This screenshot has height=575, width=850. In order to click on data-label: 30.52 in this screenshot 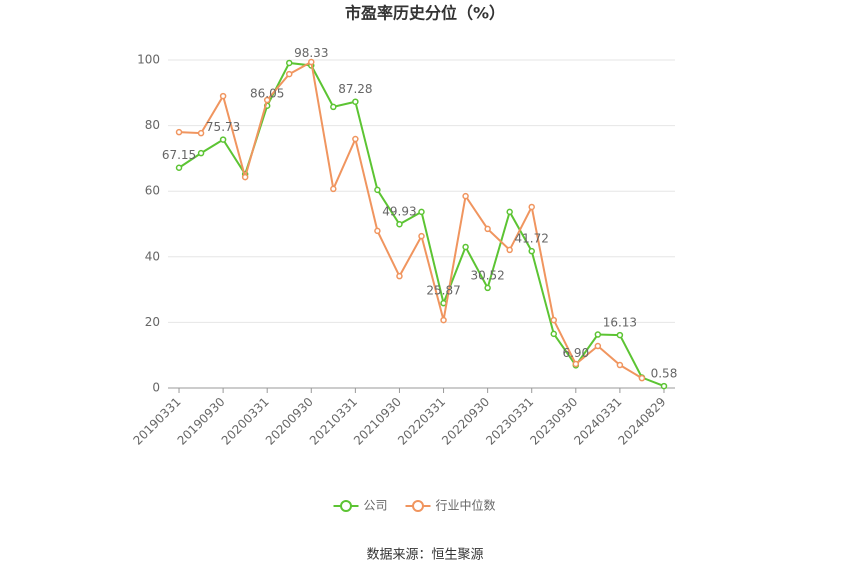, I will do `click(487, 275)`.